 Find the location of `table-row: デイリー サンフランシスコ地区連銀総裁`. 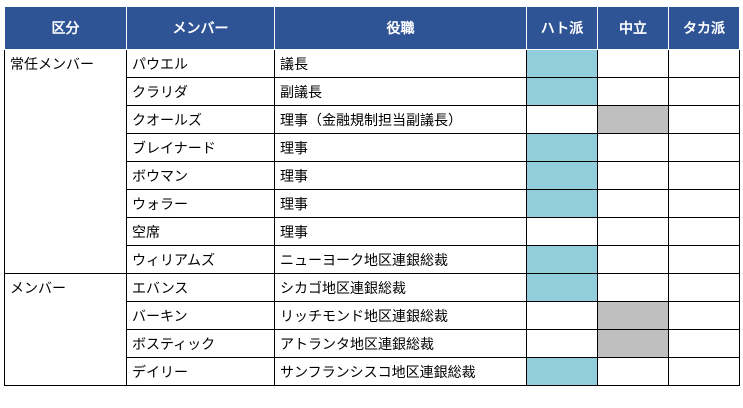

table-row: デイリー サンフランシスコ地区連銀総裁 is located at coordinates (372, 371).